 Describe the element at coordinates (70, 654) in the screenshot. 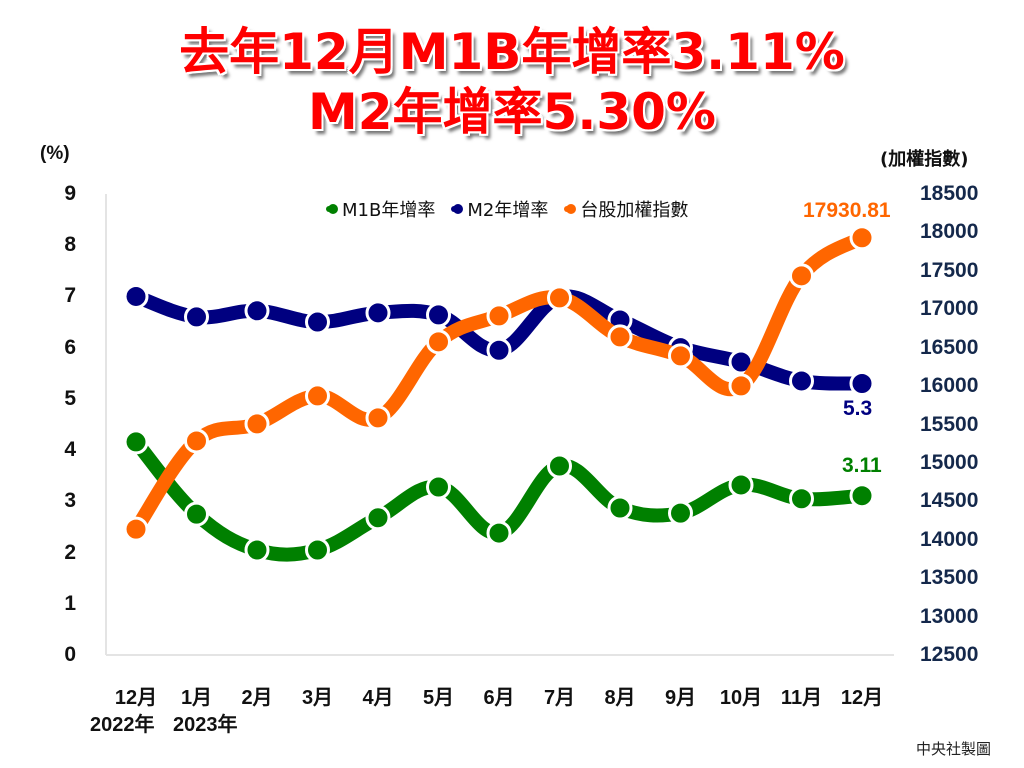

I see `left-y-tick: 0` at that location.